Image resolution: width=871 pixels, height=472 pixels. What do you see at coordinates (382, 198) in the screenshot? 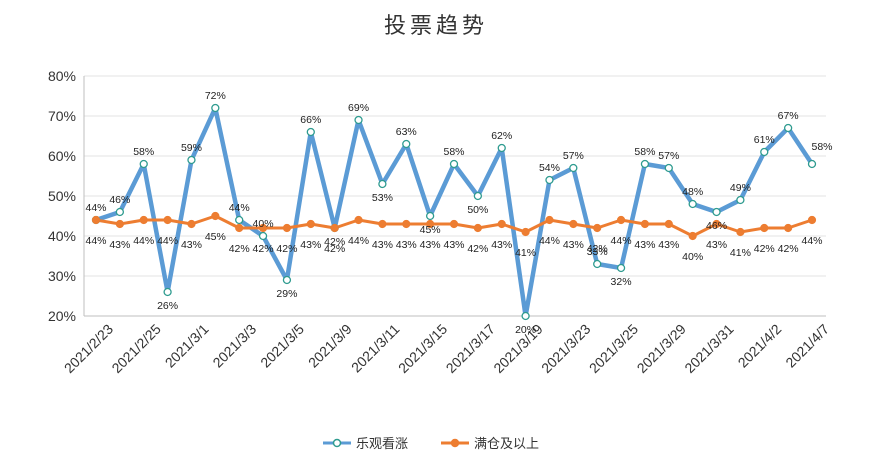
I see `data-label-optimistic: 53%` at bounding box center [382, 198].